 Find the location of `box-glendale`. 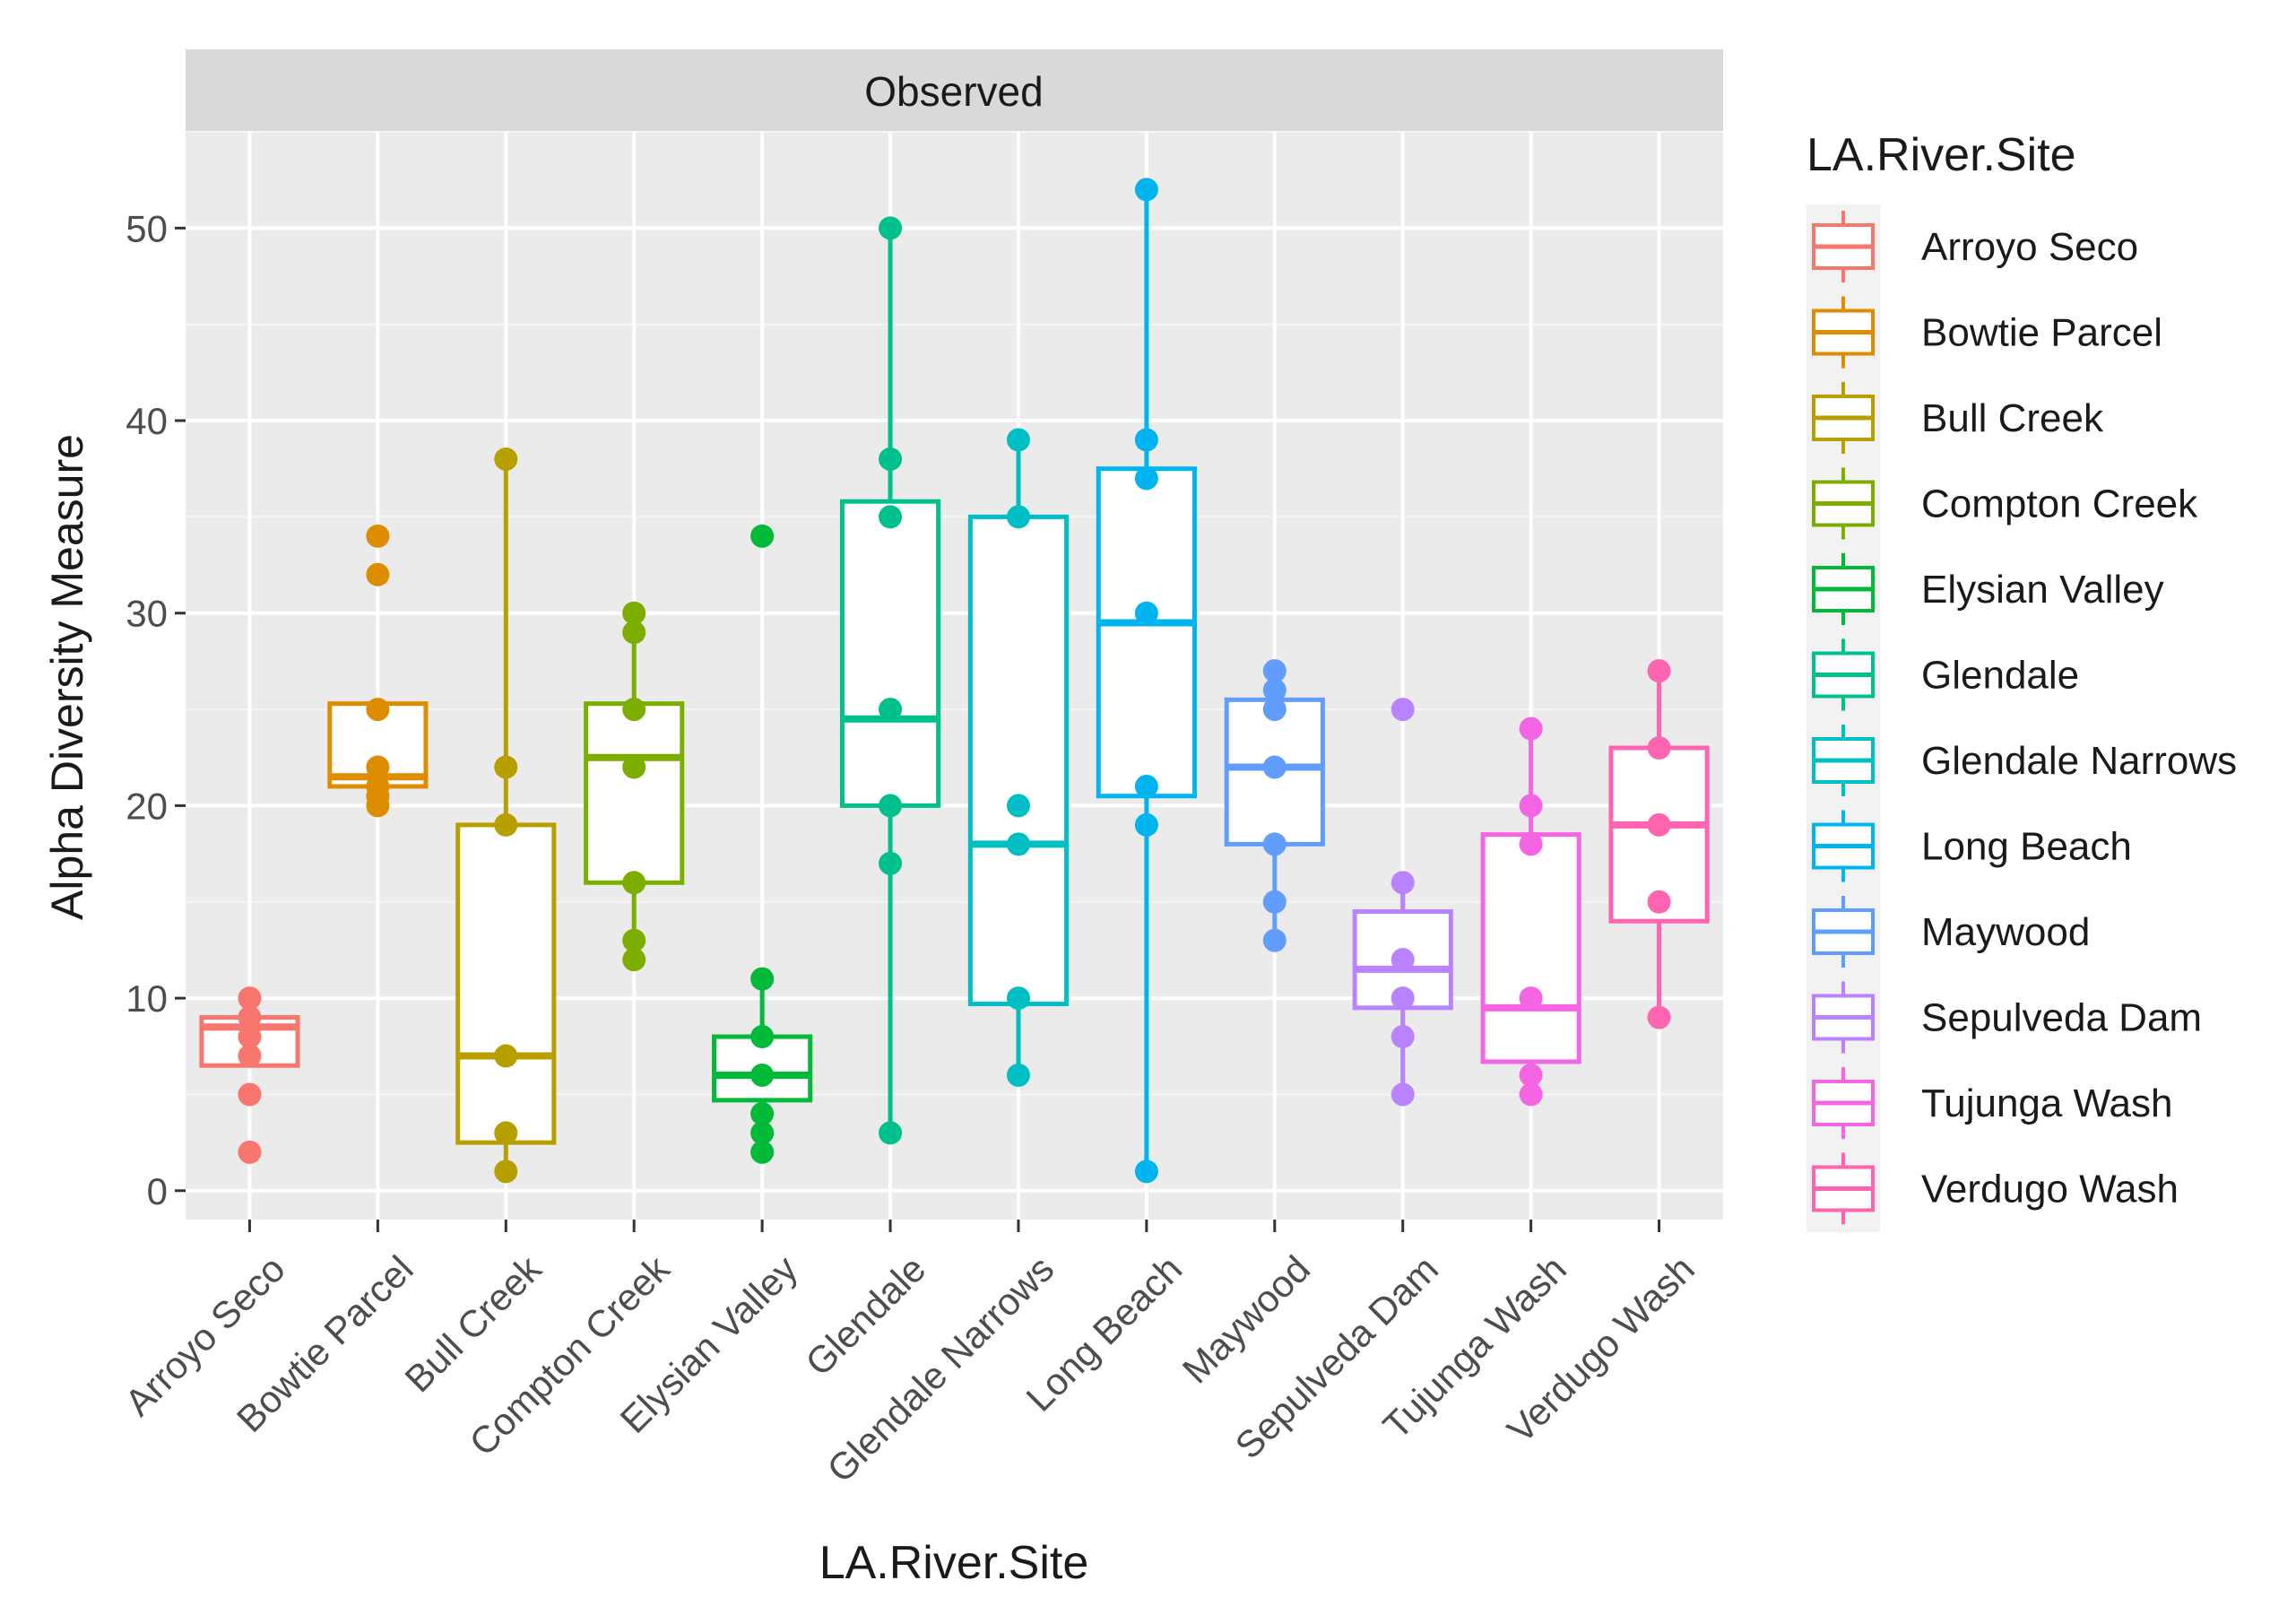

box-glendale is located at coordinates (890, 680).